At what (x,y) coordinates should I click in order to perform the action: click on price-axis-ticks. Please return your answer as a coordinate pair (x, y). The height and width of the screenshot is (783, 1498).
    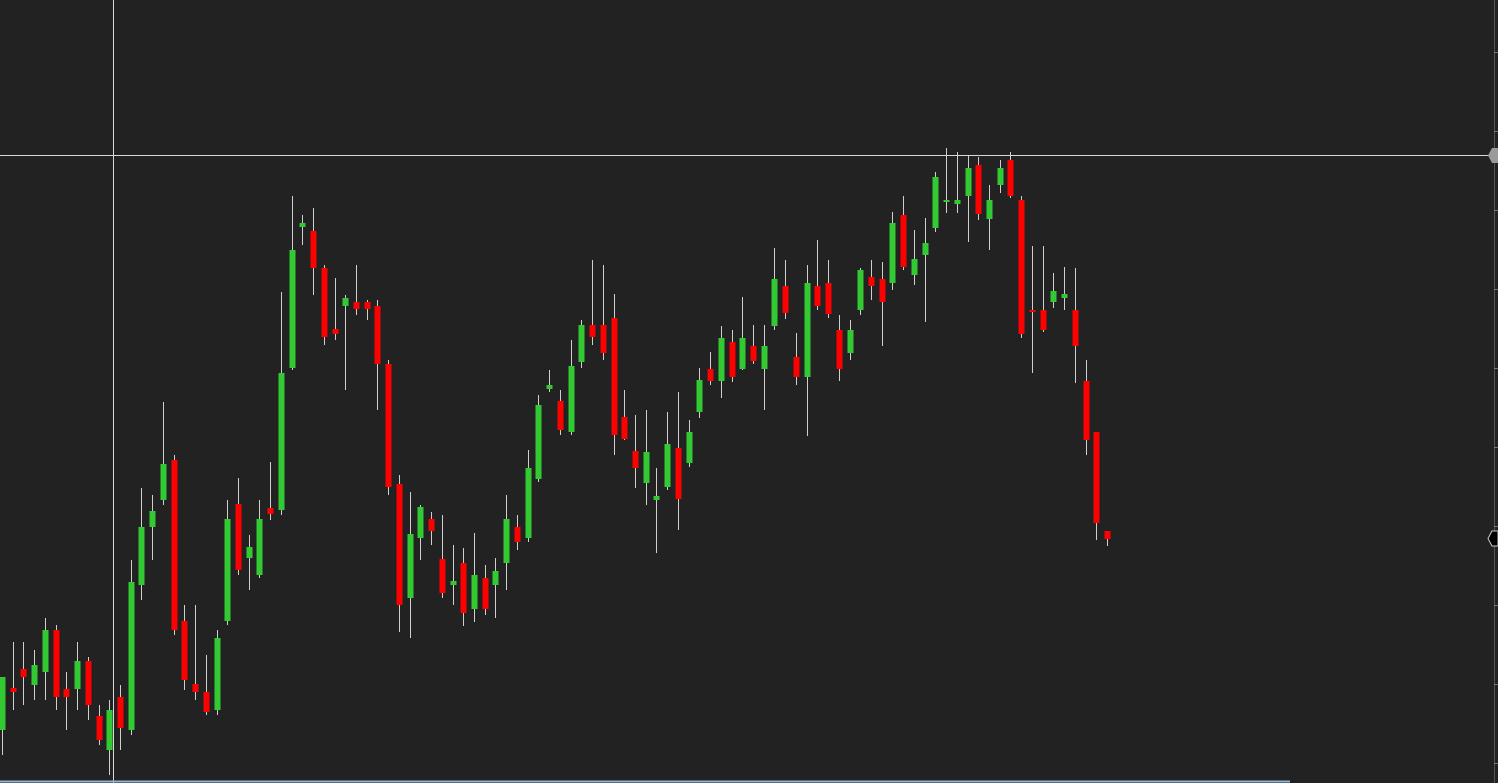
    Looking at the image, I should click on (1496, 408).